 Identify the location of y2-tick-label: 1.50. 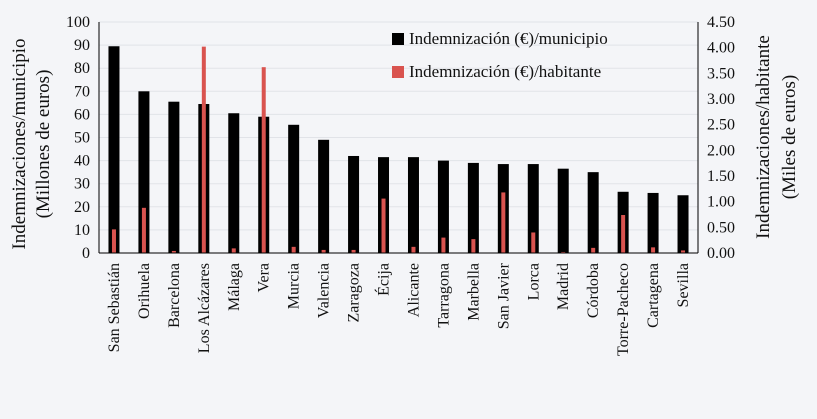
(721, 176).